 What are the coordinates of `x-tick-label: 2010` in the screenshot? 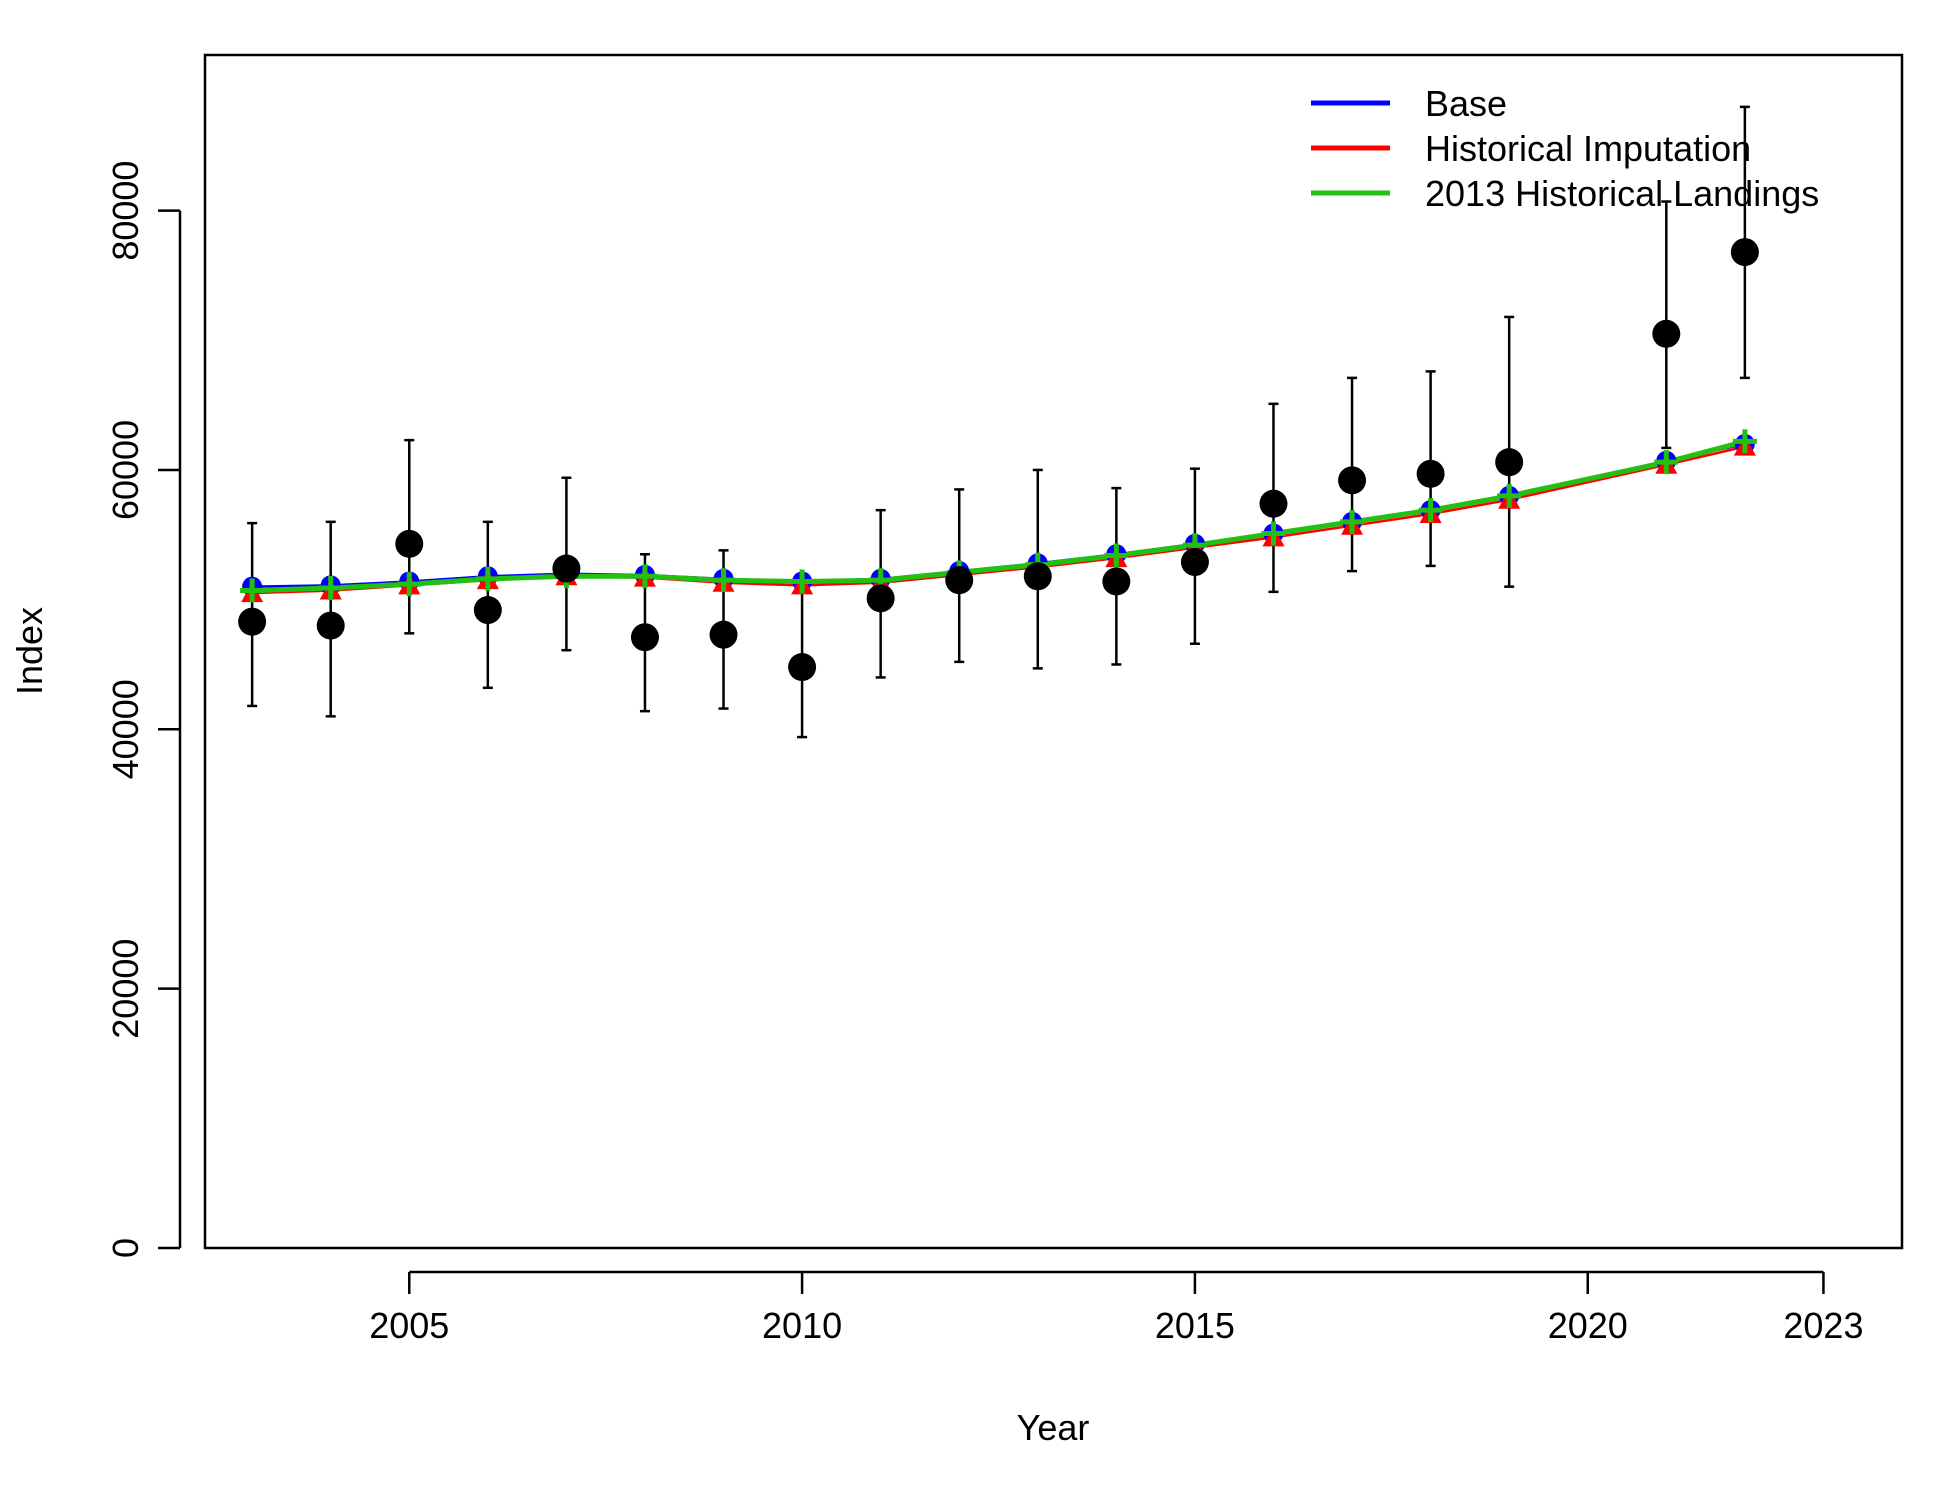 It's located at (802, 1325).